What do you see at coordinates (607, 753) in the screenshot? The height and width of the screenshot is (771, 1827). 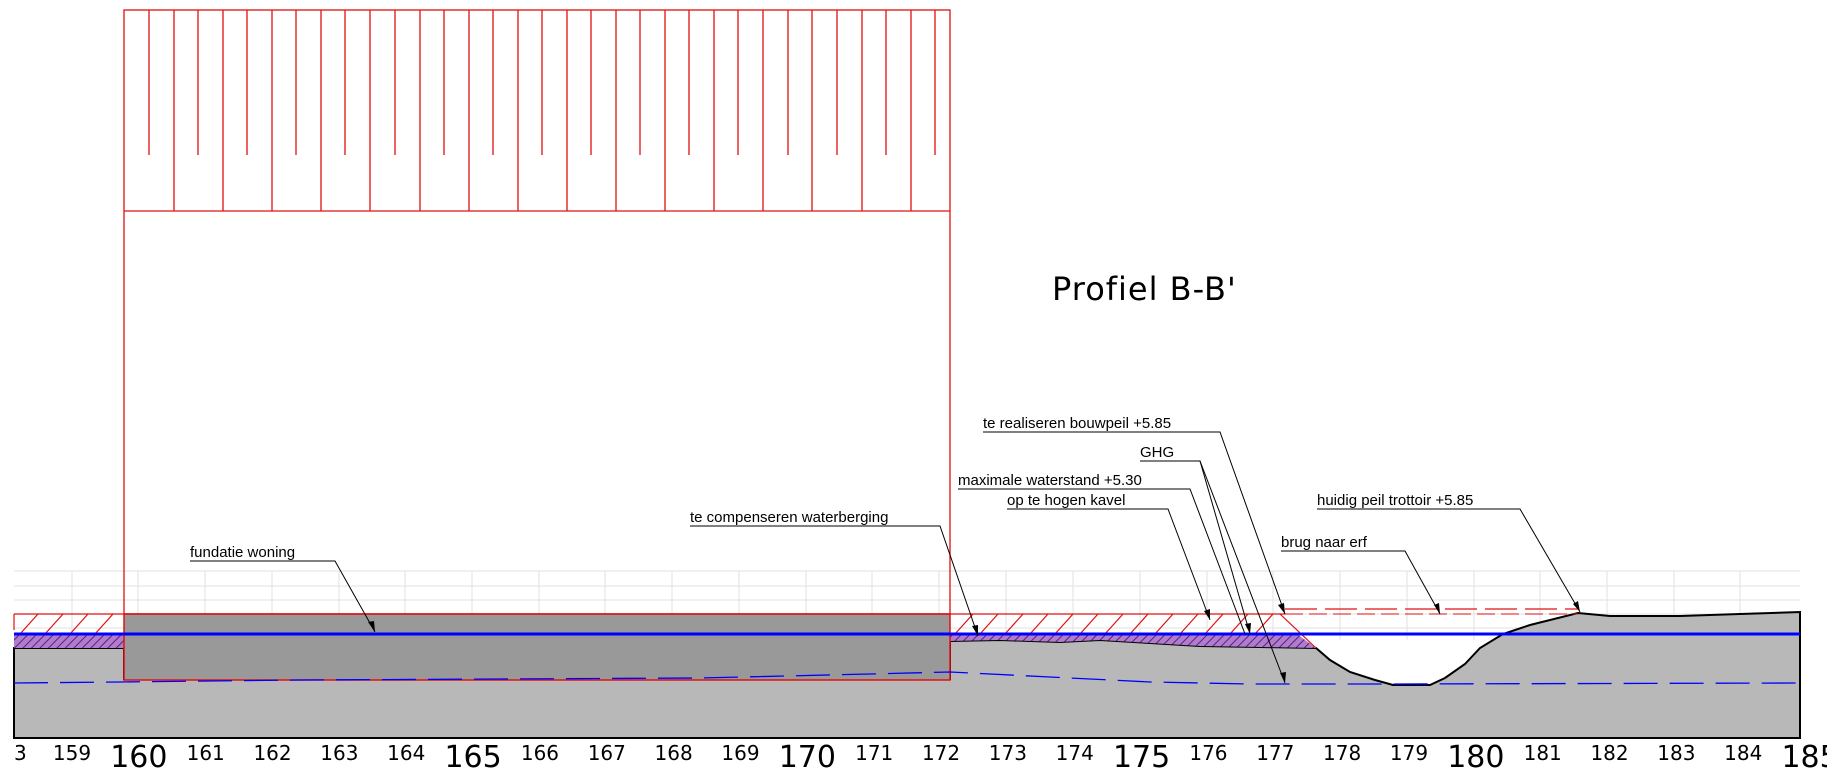 I see `tick-label-167: 167` at bounding box center [607, 753].